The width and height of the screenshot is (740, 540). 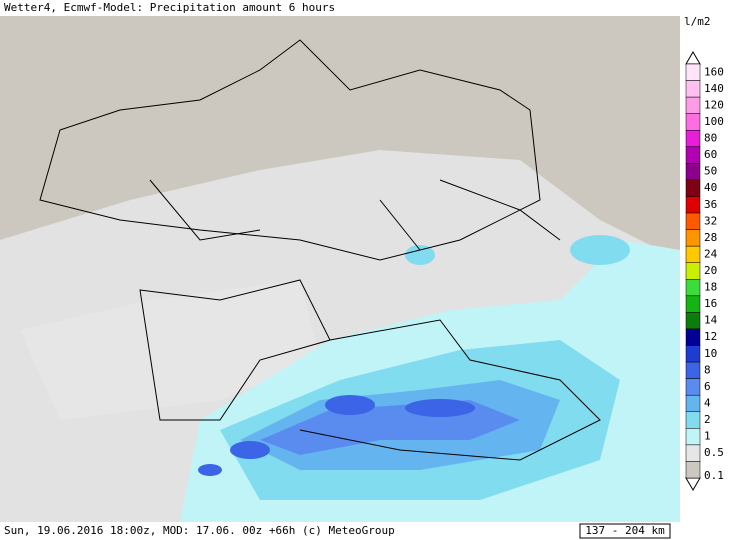 I want to click on legend-label: 4, so click(x=707, y=402).